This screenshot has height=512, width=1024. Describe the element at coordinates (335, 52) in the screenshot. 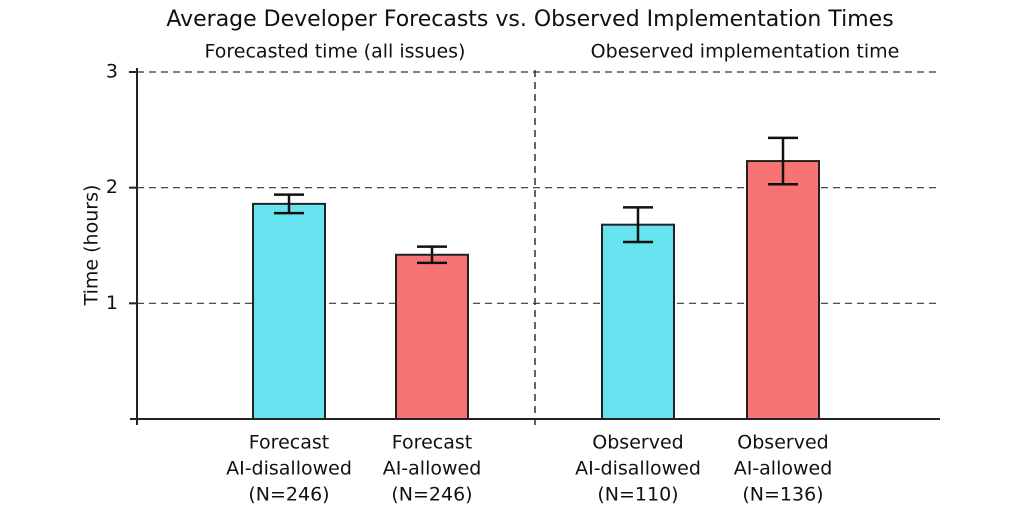

I see `subtitle: Forecasted time (all issues)` at that location.